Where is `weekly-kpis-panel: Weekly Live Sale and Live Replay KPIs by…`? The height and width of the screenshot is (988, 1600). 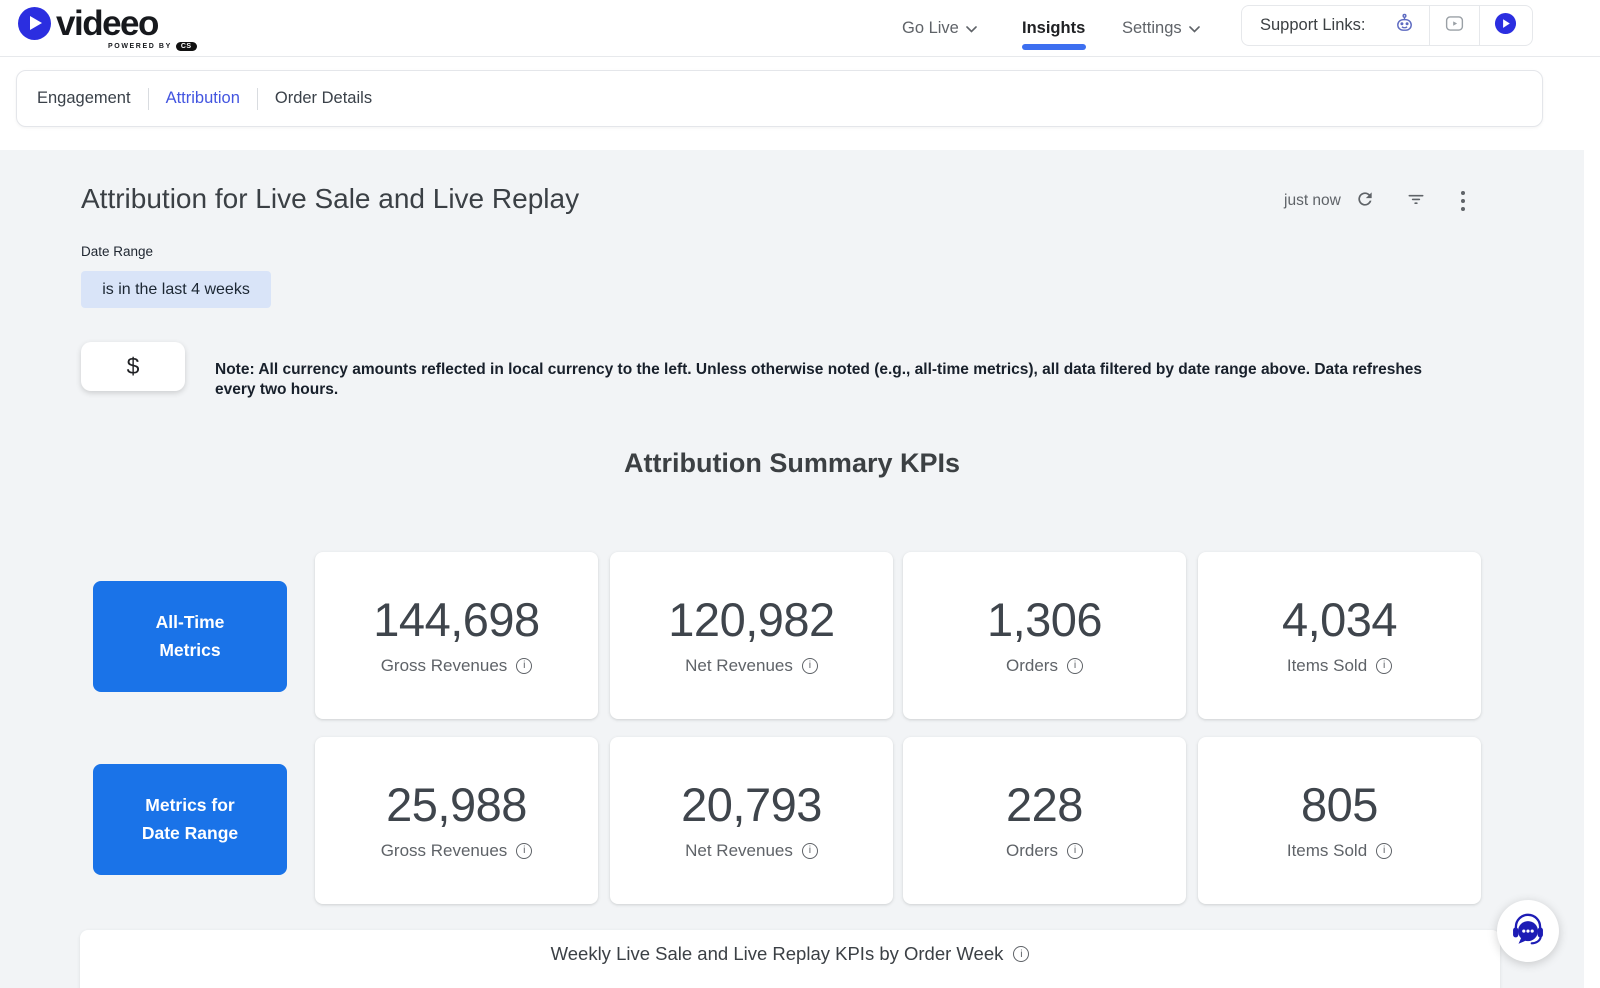 weekly-kpis-panel: Weekly Live Sale and Live Replay KPIs by… is located at coordinates (790, 959).